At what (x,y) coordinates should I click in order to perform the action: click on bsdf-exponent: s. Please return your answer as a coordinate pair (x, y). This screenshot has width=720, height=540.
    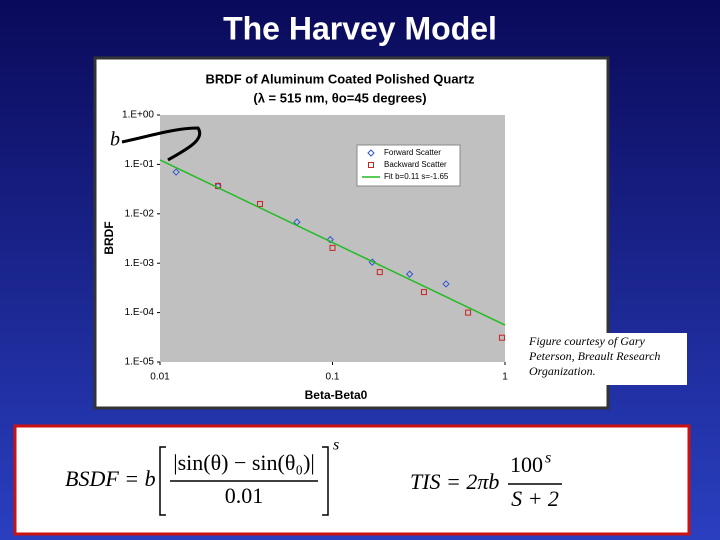
    Looking at the image, I should click on (336, 445).